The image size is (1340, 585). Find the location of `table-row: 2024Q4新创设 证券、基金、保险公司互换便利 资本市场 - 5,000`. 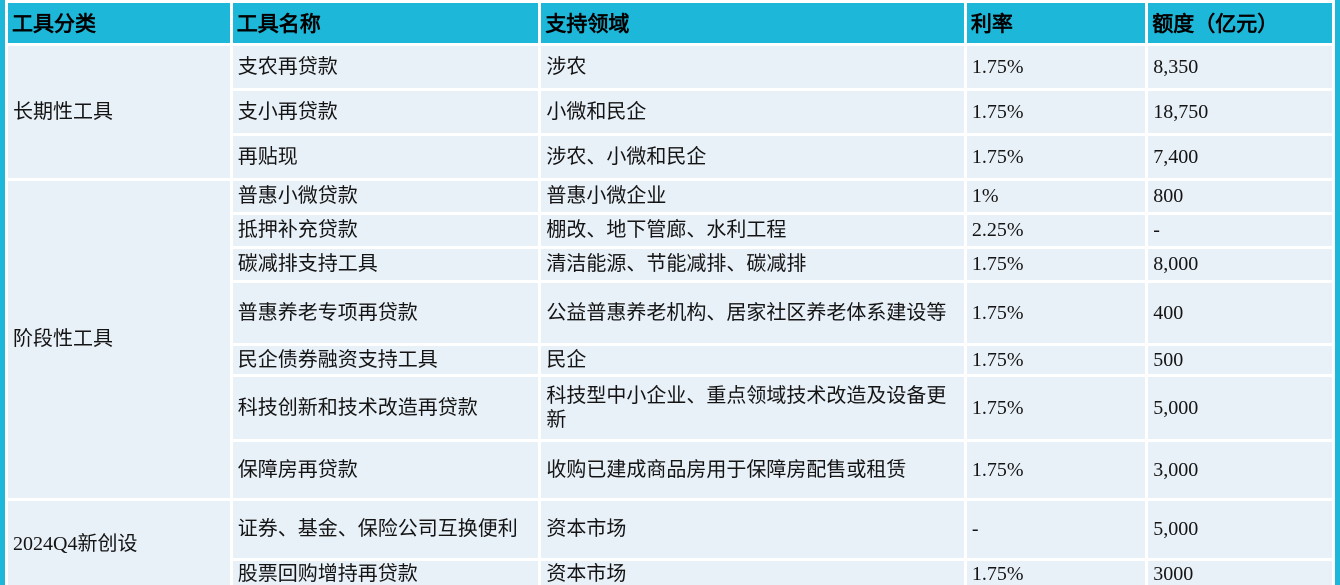

table-row: 2024Q4新创设 证券、基金、保险公司互换便利 资本市场 - 5,000 is located at coordinates (670, 543).